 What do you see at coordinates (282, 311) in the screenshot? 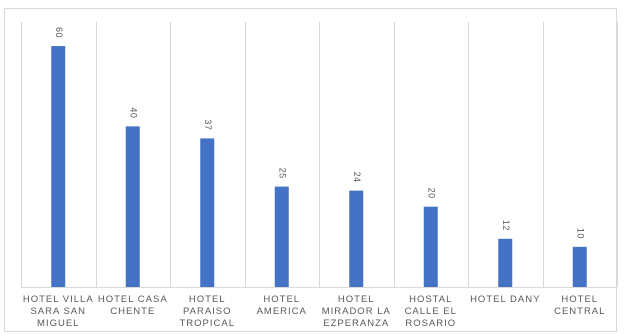
I see `category-label: AMERICA` at bounding box center [282, 311].